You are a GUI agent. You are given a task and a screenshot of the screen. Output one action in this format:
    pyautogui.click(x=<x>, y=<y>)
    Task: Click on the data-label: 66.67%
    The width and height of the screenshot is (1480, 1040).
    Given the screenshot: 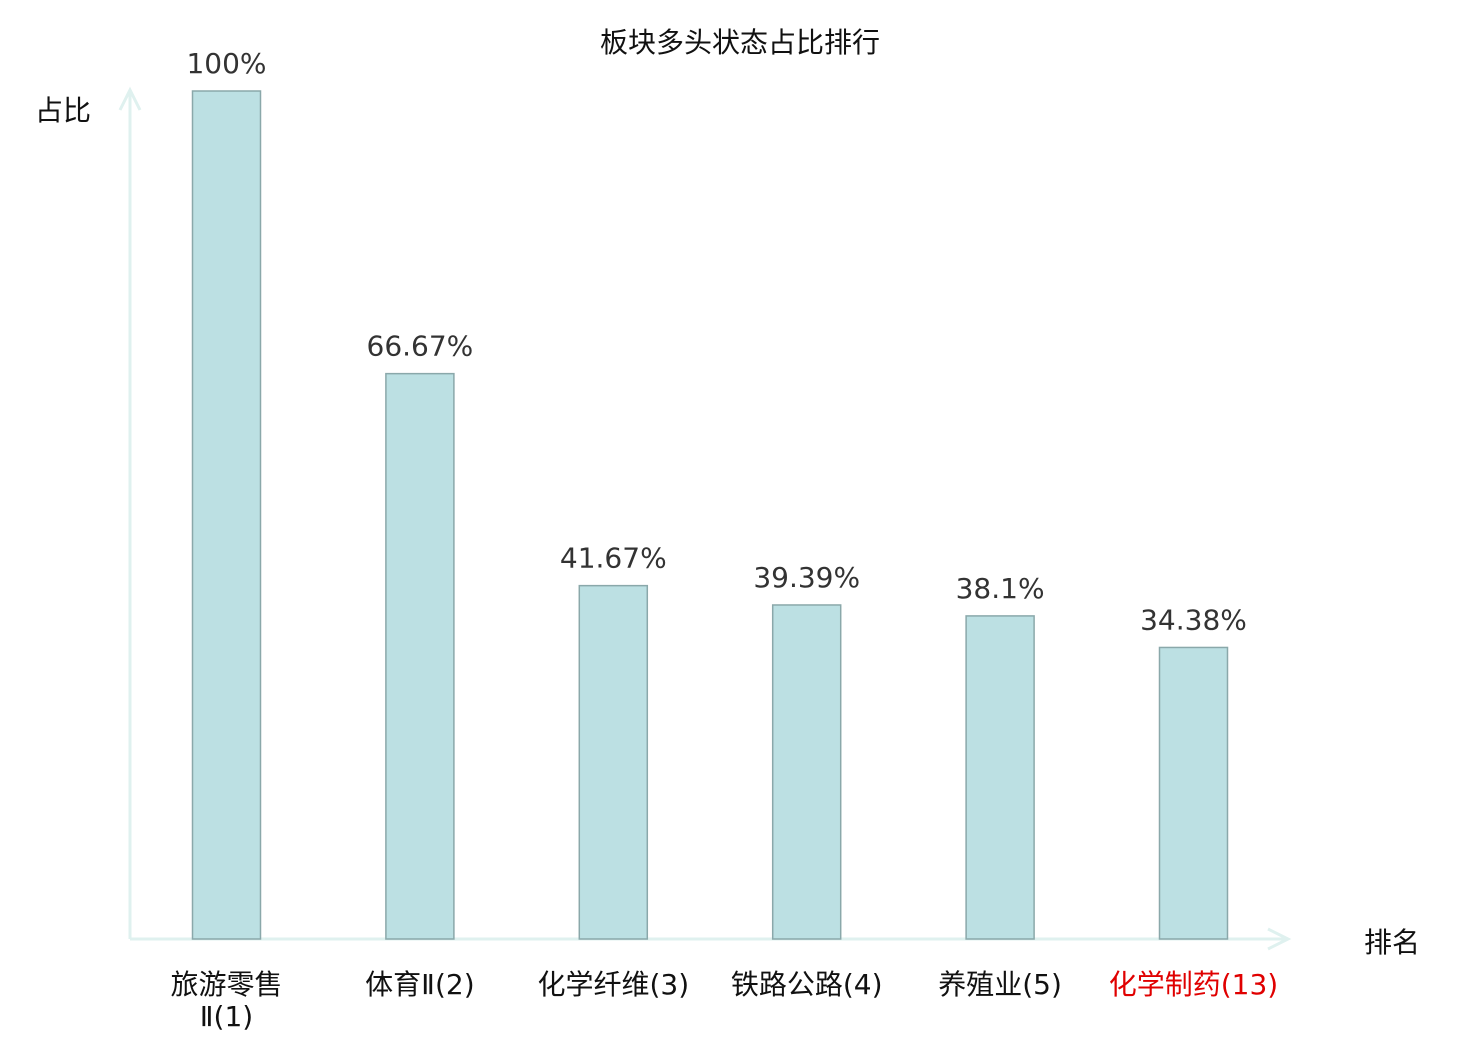 What is the action you would take?
    pyautogui.click(x=420, y=346)
    